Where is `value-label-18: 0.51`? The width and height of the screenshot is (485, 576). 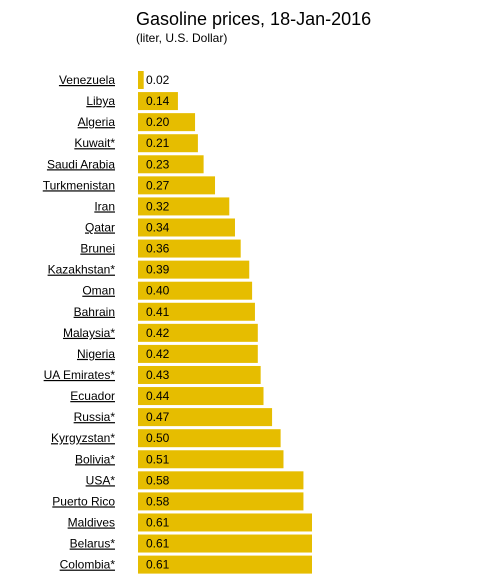
value-label-18: 0.51 is located at coordinates (158, 459).